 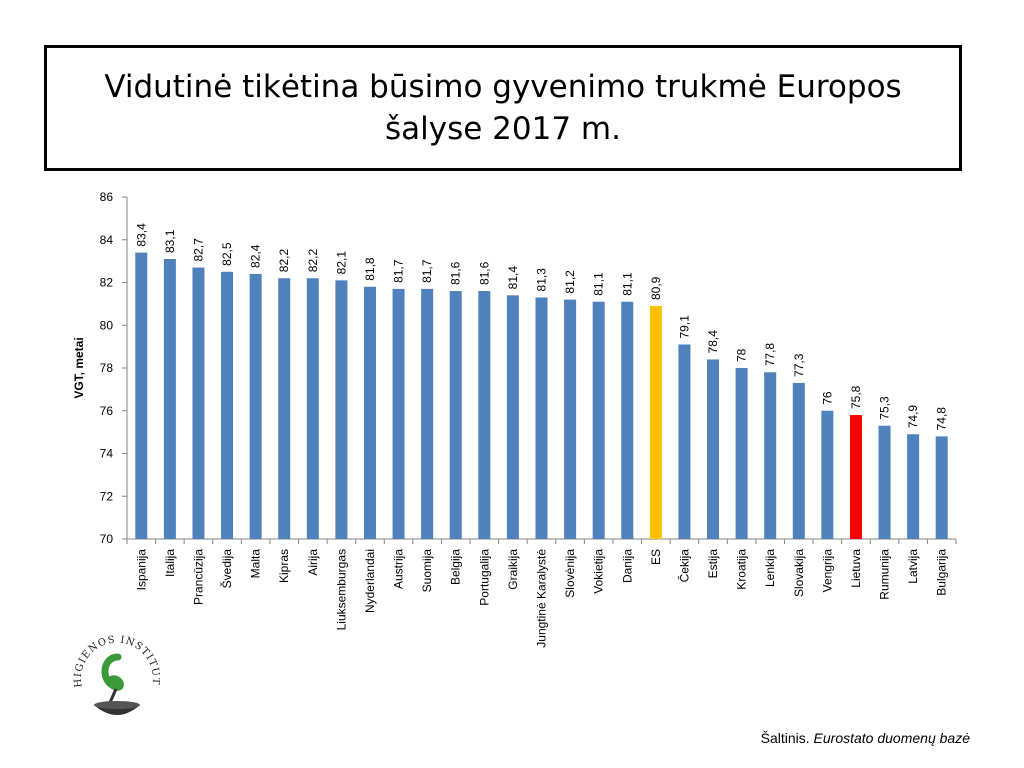 I want to click on category-label-25: Lietuva, so click(x=856, y=568).